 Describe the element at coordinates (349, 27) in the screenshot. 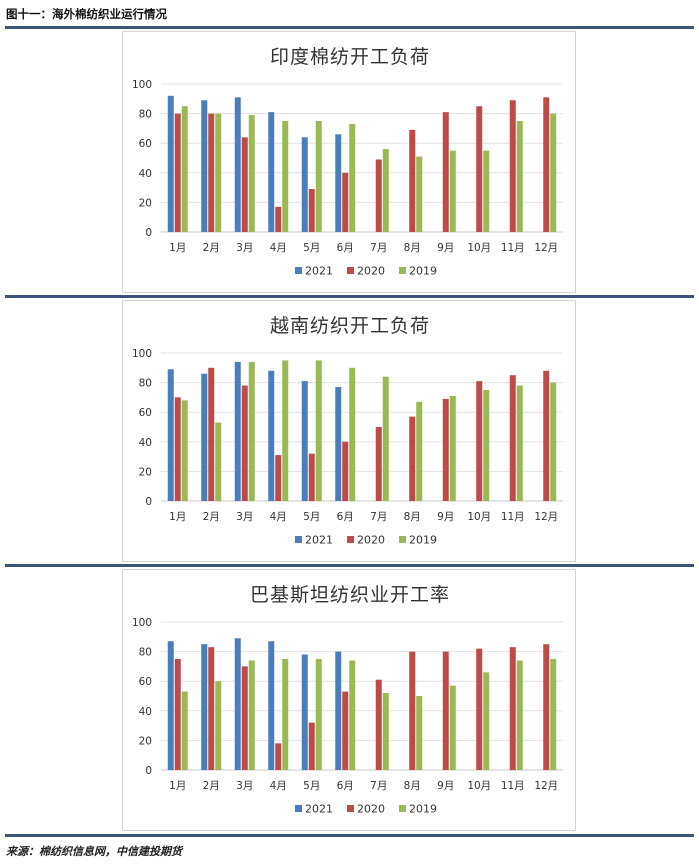

I see `divider-top` at that location.